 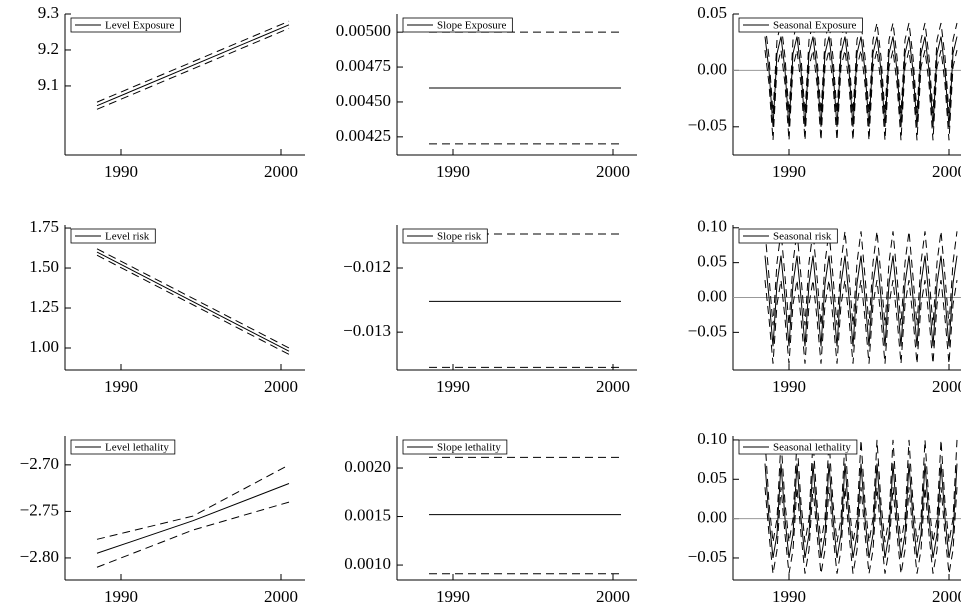 I want to click on y-tick-label: −2.80, so click(x=39, y=556).